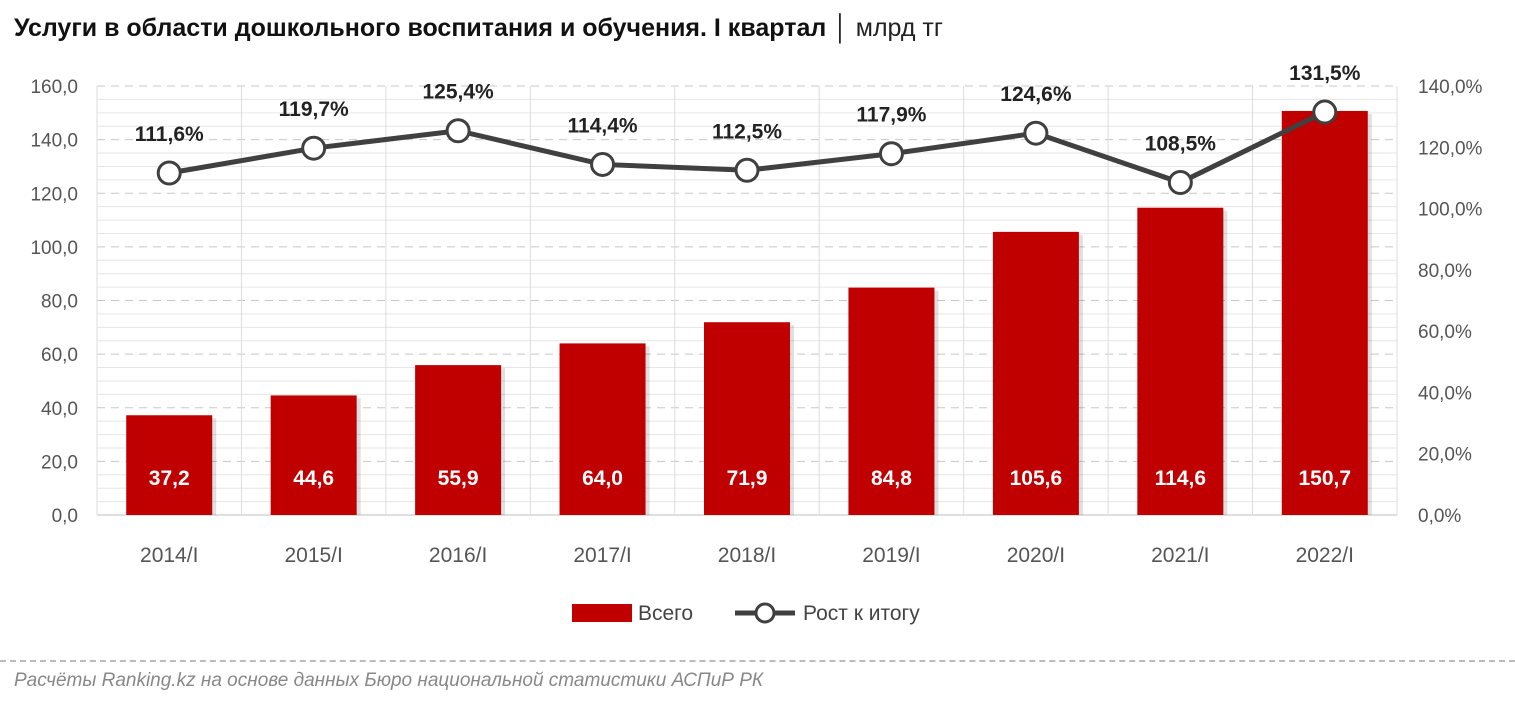 This screenshot has width=1515, height=708. I want to click on left-tick-label: 60,0, so click(59, 355).